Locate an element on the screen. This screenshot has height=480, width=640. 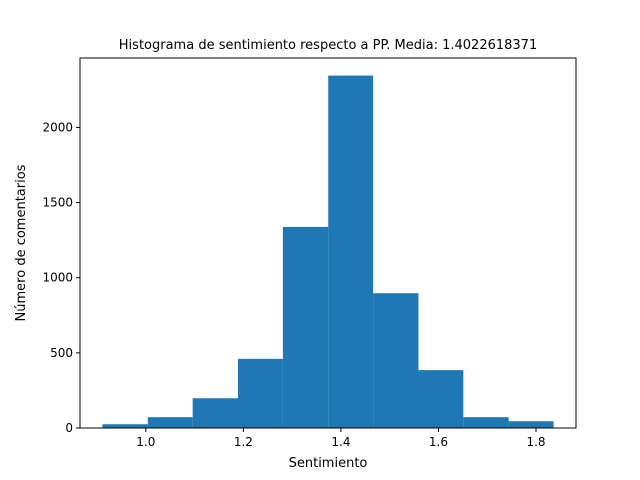
x-axis-label: Sentimiento is located at coordinates (328, 463).